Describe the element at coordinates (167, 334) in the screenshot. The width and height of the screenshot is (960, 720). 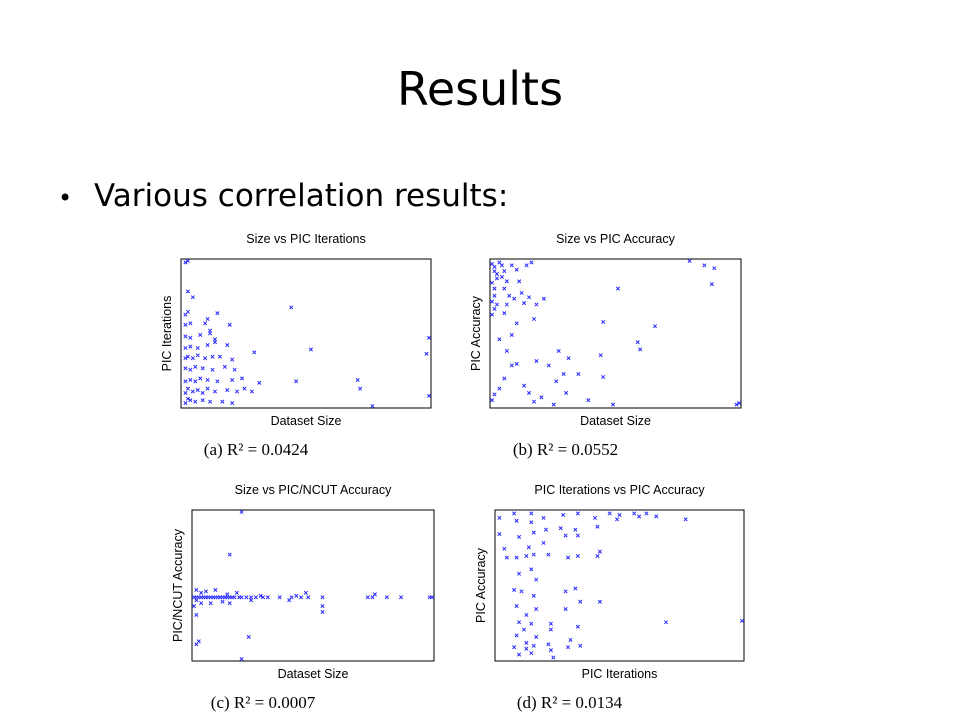
I see `y-axis-label: PIC Iterations` at that location.